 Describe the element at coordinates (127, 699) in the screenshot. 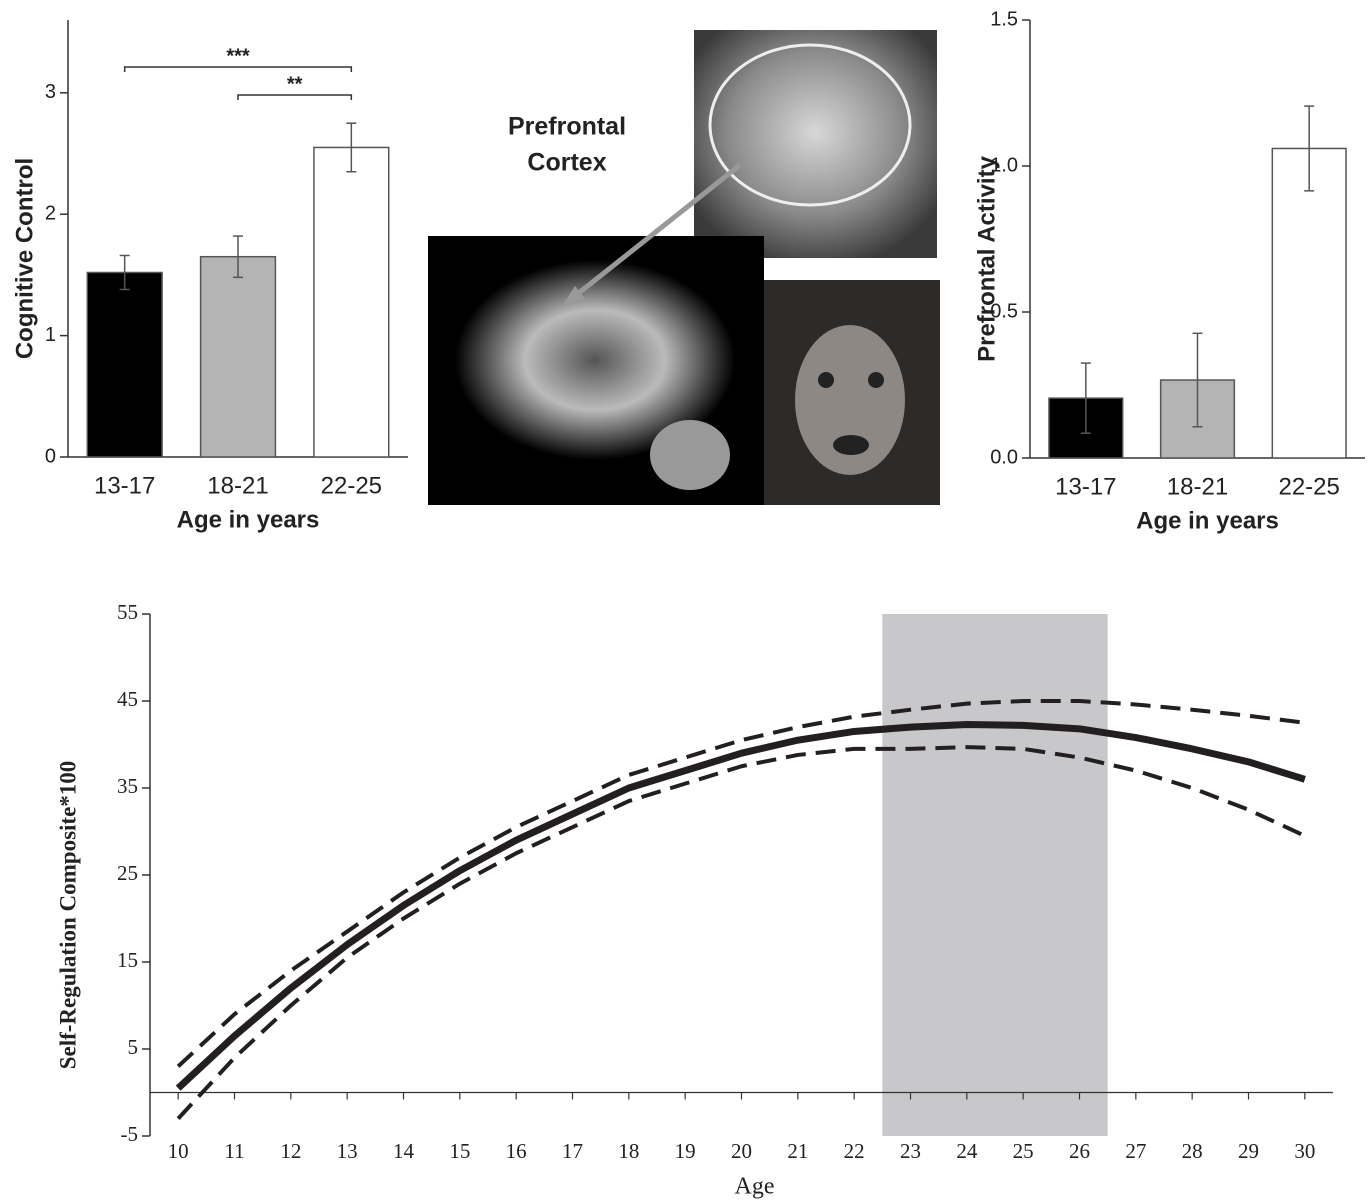

I see `y-tick-label: 45` at that location.